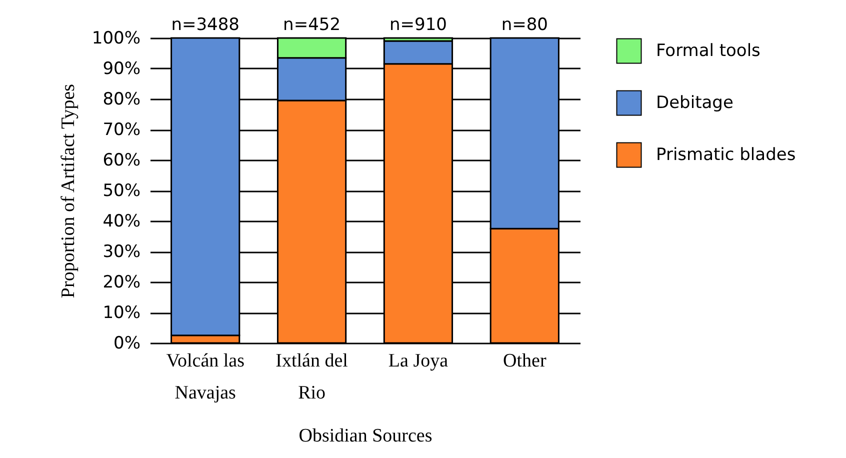  What do you see at coordinates (121, 282) in the screenshot?
I see `y-tick-label: 20%` at bounding box center [121, 282].